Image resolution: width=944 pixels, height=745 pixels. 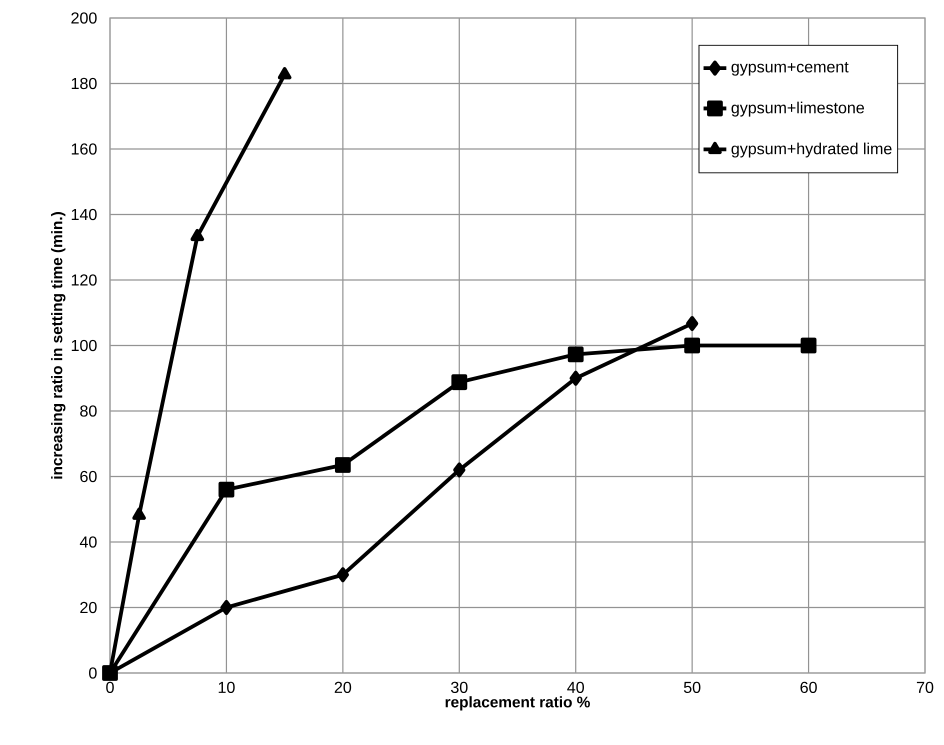 I want to click on x-tick-label: 30, so click(x=459, y=688).